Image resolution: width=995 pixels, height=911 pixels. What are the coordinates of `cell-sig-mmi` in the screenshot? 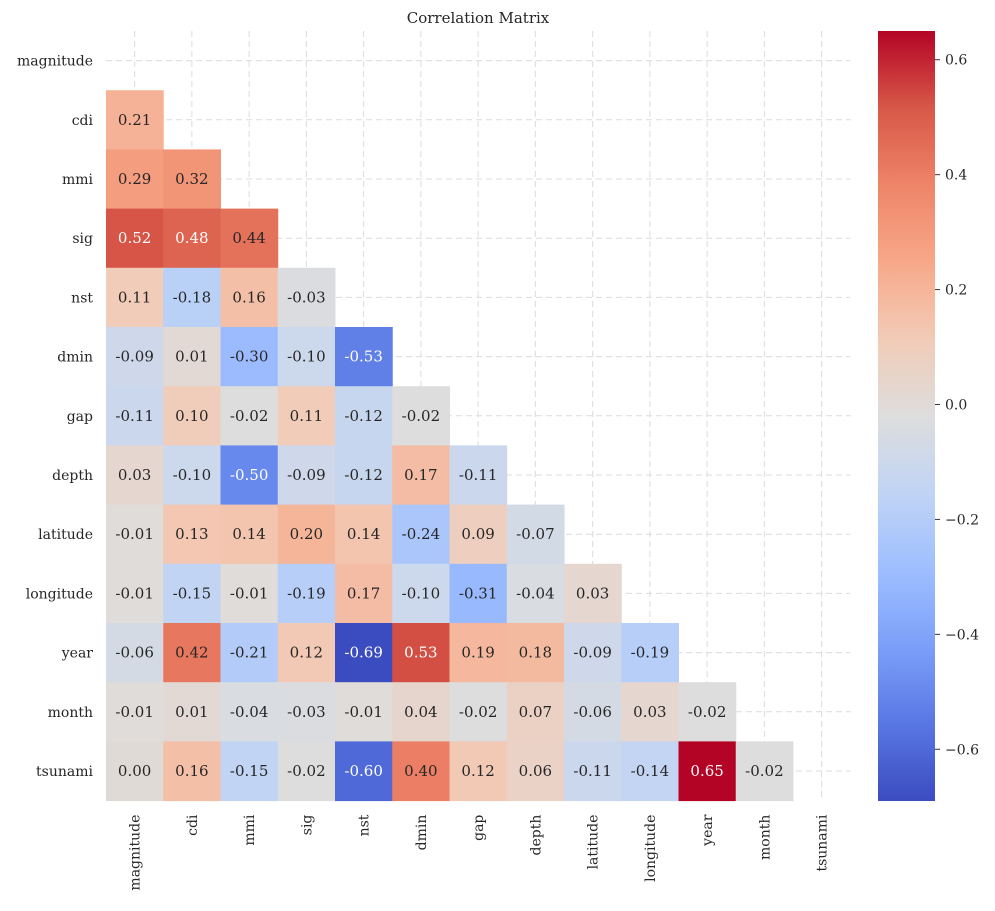 It's located at (249, 238).